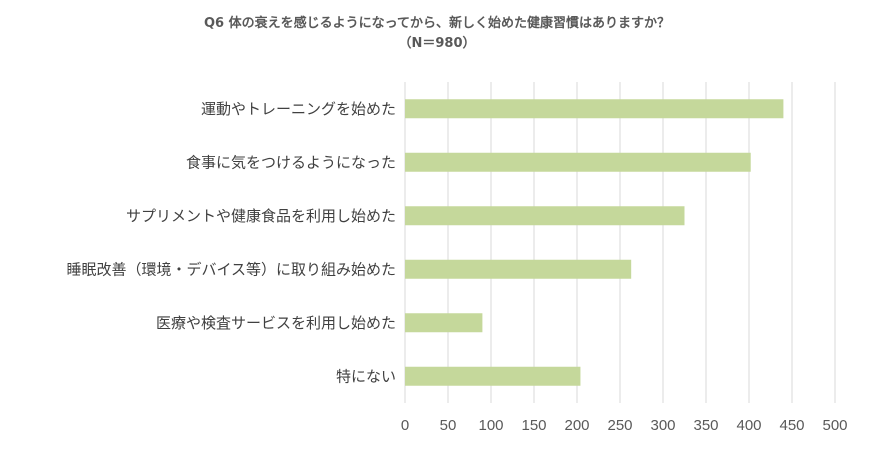 The image size is (874, 450). What do you see at coordinates (291, 162) in the screenshot?
I see `category-label: 食事に気をつけるようになった` at bounding box center [291, 162].